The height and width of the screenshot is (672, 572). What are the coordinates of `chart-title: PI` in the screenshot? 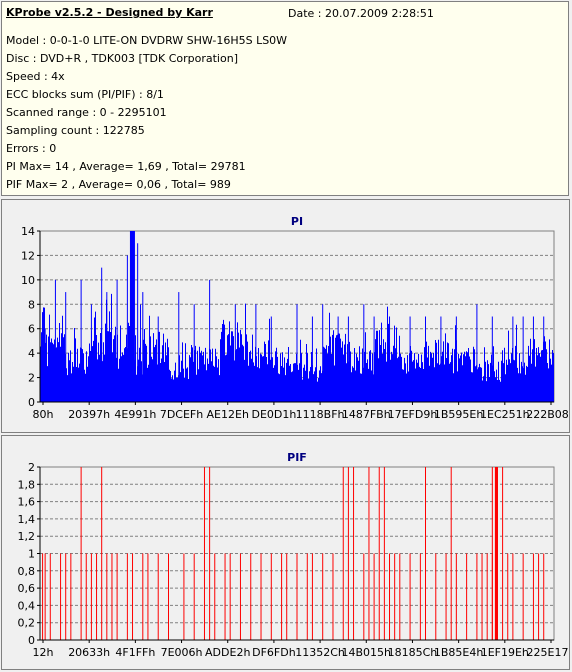 It's located at (297, 221).